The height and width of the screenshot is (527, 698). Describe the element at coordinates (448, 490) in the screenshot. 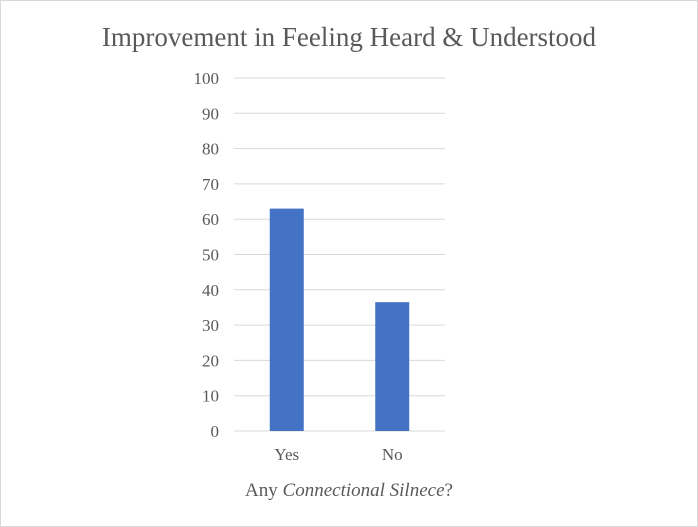

I see `x-axis-label-suffix: ?` at that location.